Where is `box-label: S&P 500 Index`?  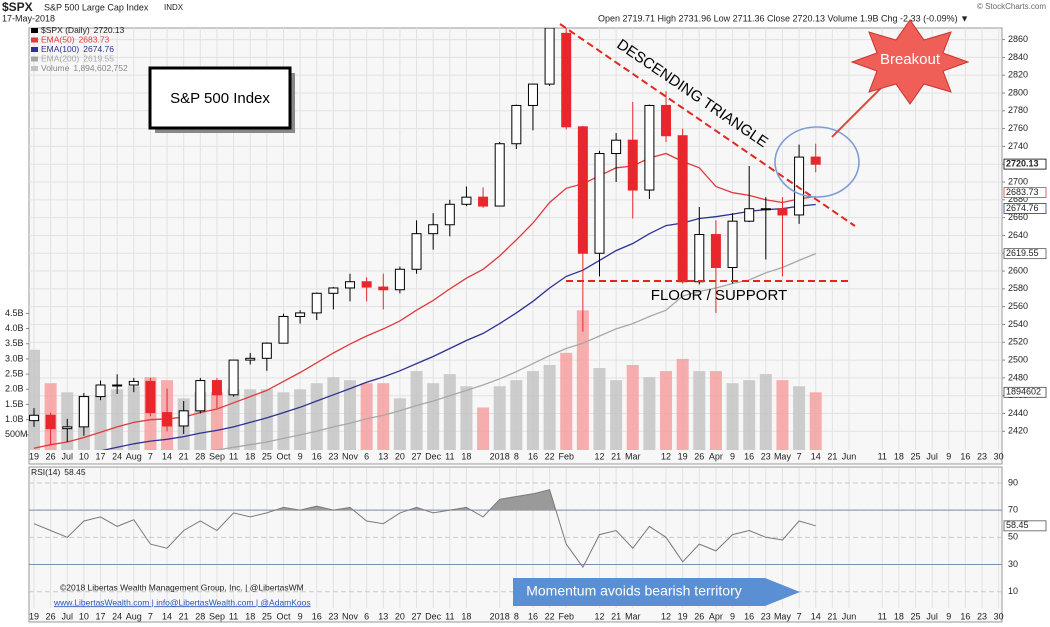 box-label: S&P 500 Index is located at coordinates (220, 98).